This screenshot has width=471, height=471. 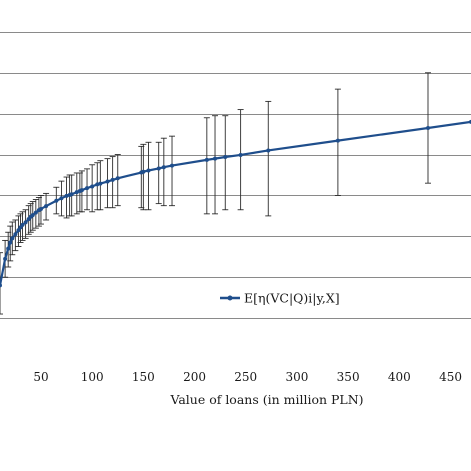 I want to click on x-tick-label: 300, so click(x=296, y=377).